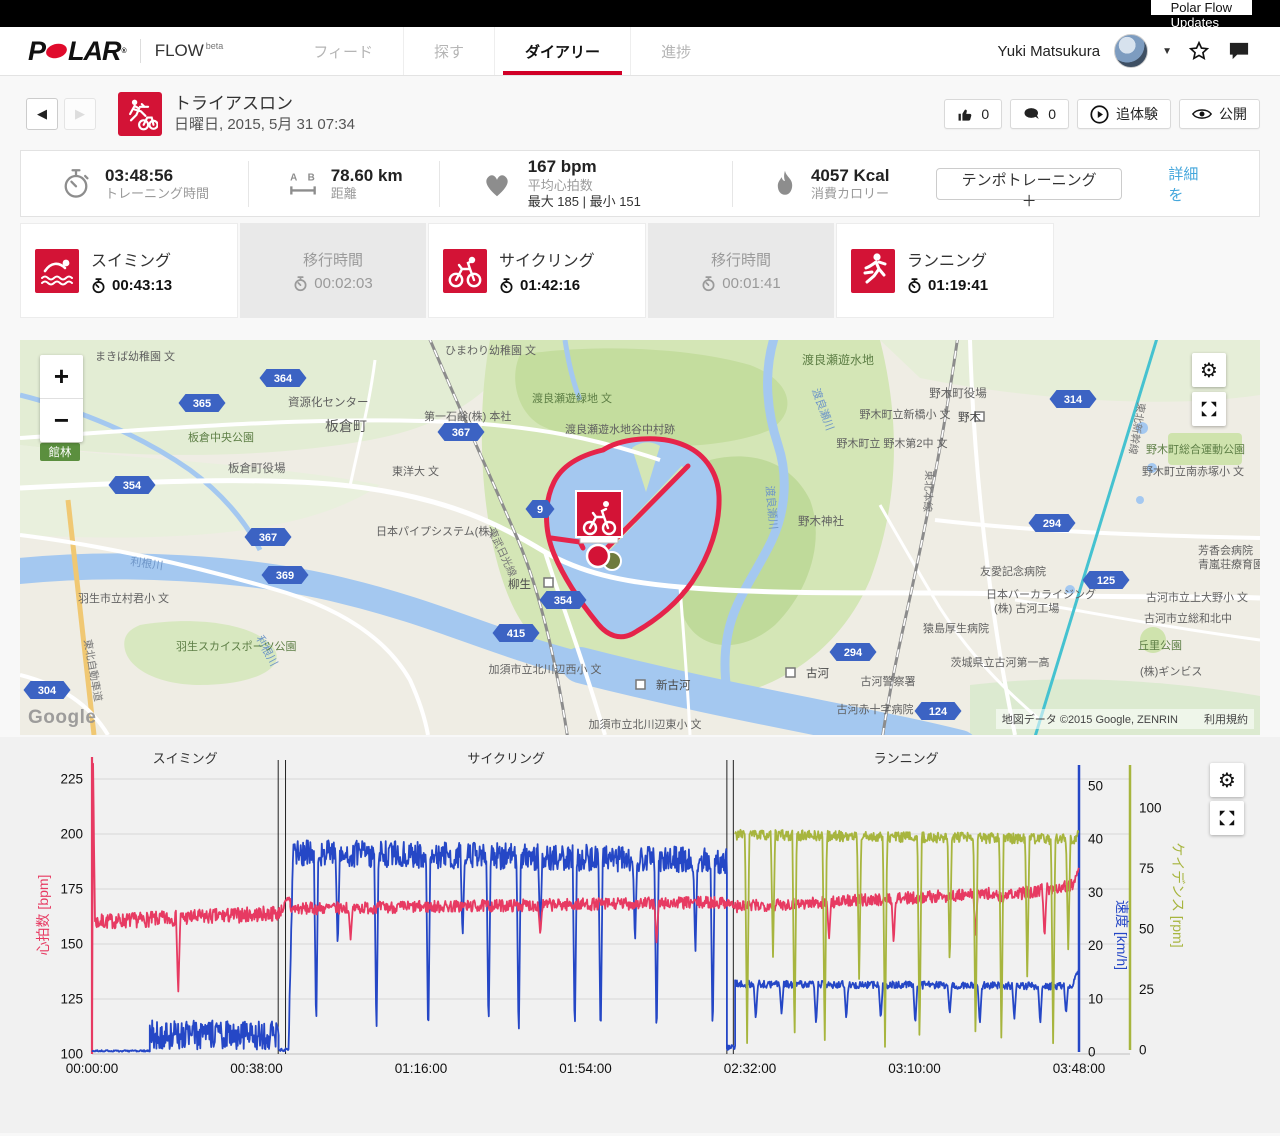 This screenshot has height=1136, width=1280. What do you see at coordinates (202, 404) in the screenshot?
I see `svg-text: 365` at bounding box center [202, 404].